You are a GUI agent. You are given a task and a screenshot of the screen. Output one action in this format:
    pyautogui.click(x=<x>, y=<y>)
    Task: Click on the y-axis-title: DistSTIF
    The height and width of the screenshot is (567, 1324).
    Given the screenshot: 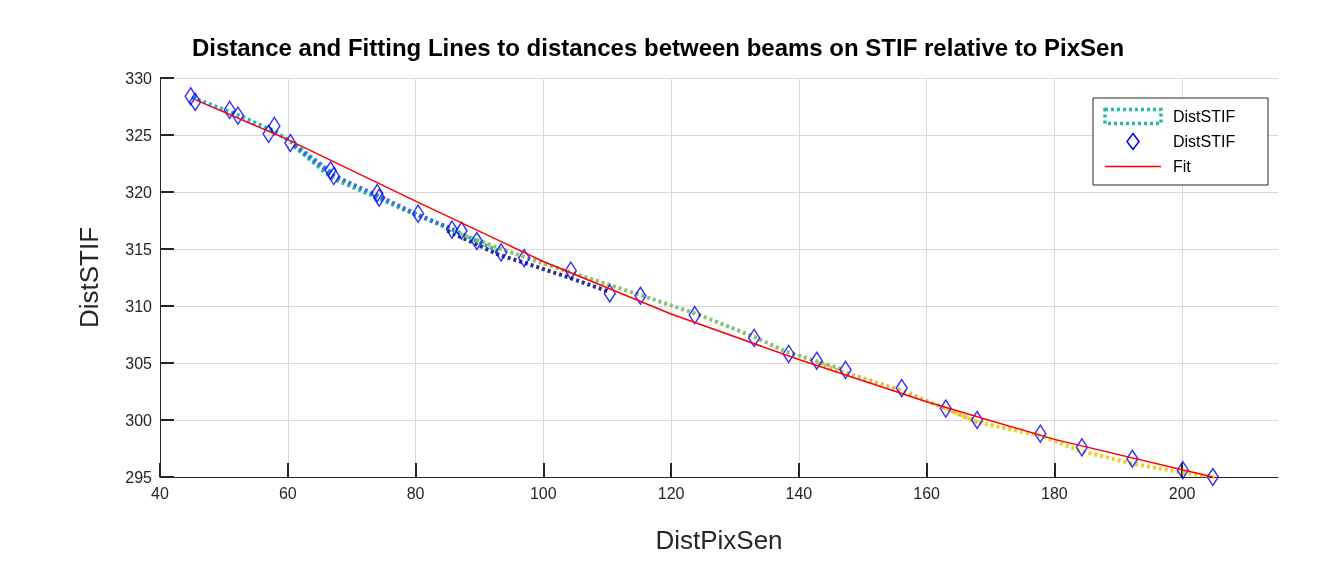 What is the action you would take?
    pyautogui.click(x=89, y=277)
    